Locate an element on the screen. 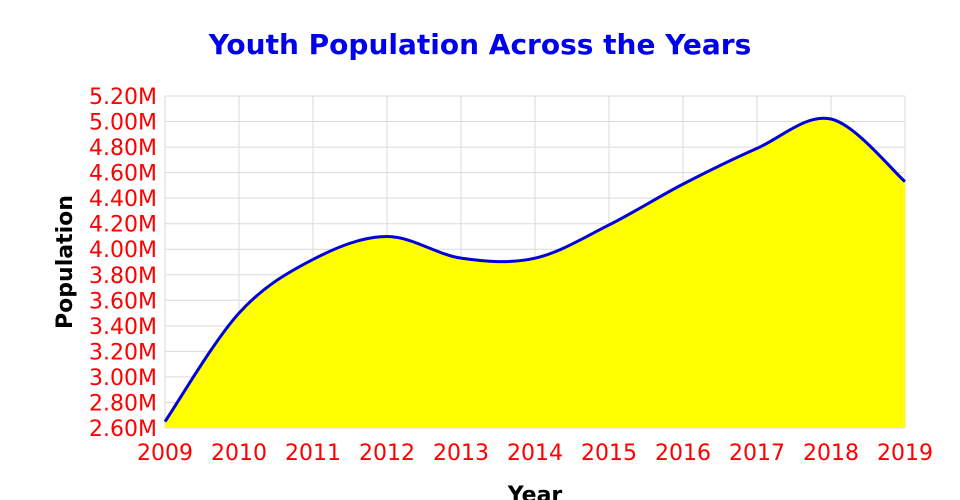 This screenshot has height=500, width=960. x-tick-label: 2010 is located at coordinates (239, 453).